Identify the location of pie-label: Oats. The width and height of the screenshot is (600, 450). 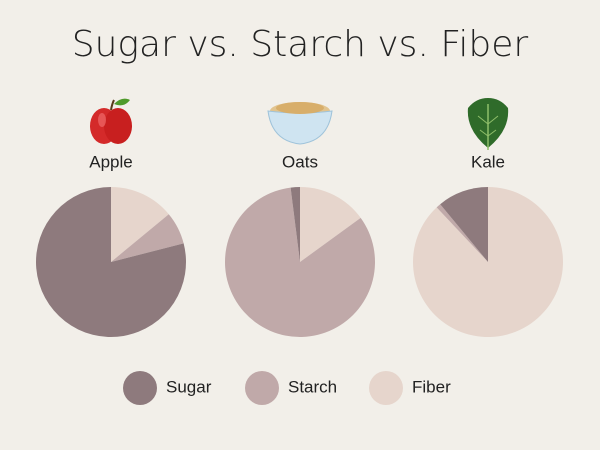
(300, 161).